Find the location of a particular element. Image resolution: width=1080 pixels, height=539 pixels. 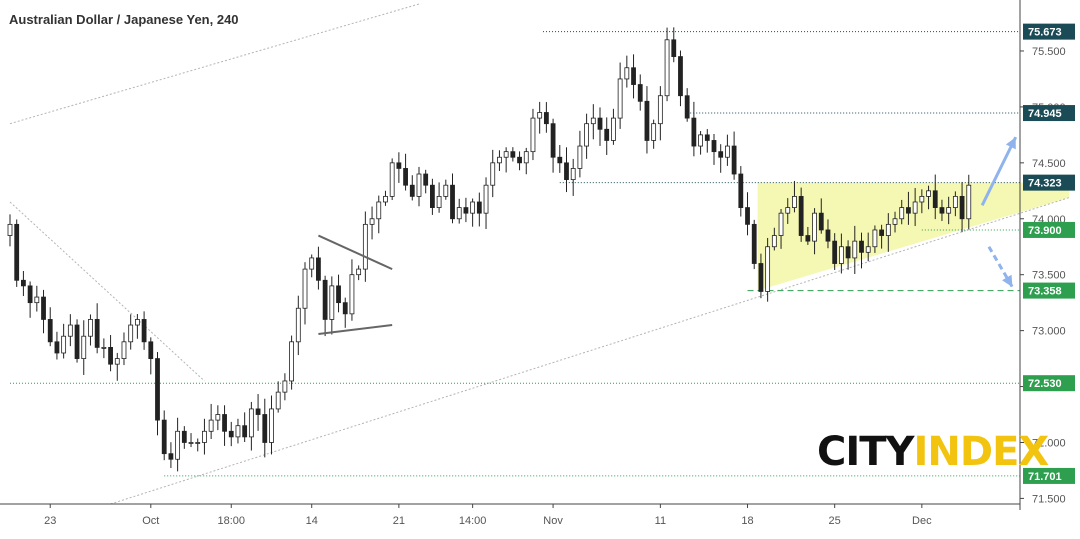

price-tag-74.945 is located at coordinates (1049, 113).